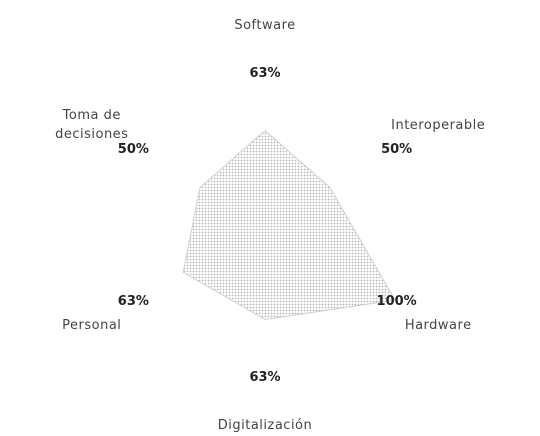  What do you see at coordinates (92, 125) in the screenshot?
I see `axis-label: Toma de decisiones` at bounding box center [92, 125].